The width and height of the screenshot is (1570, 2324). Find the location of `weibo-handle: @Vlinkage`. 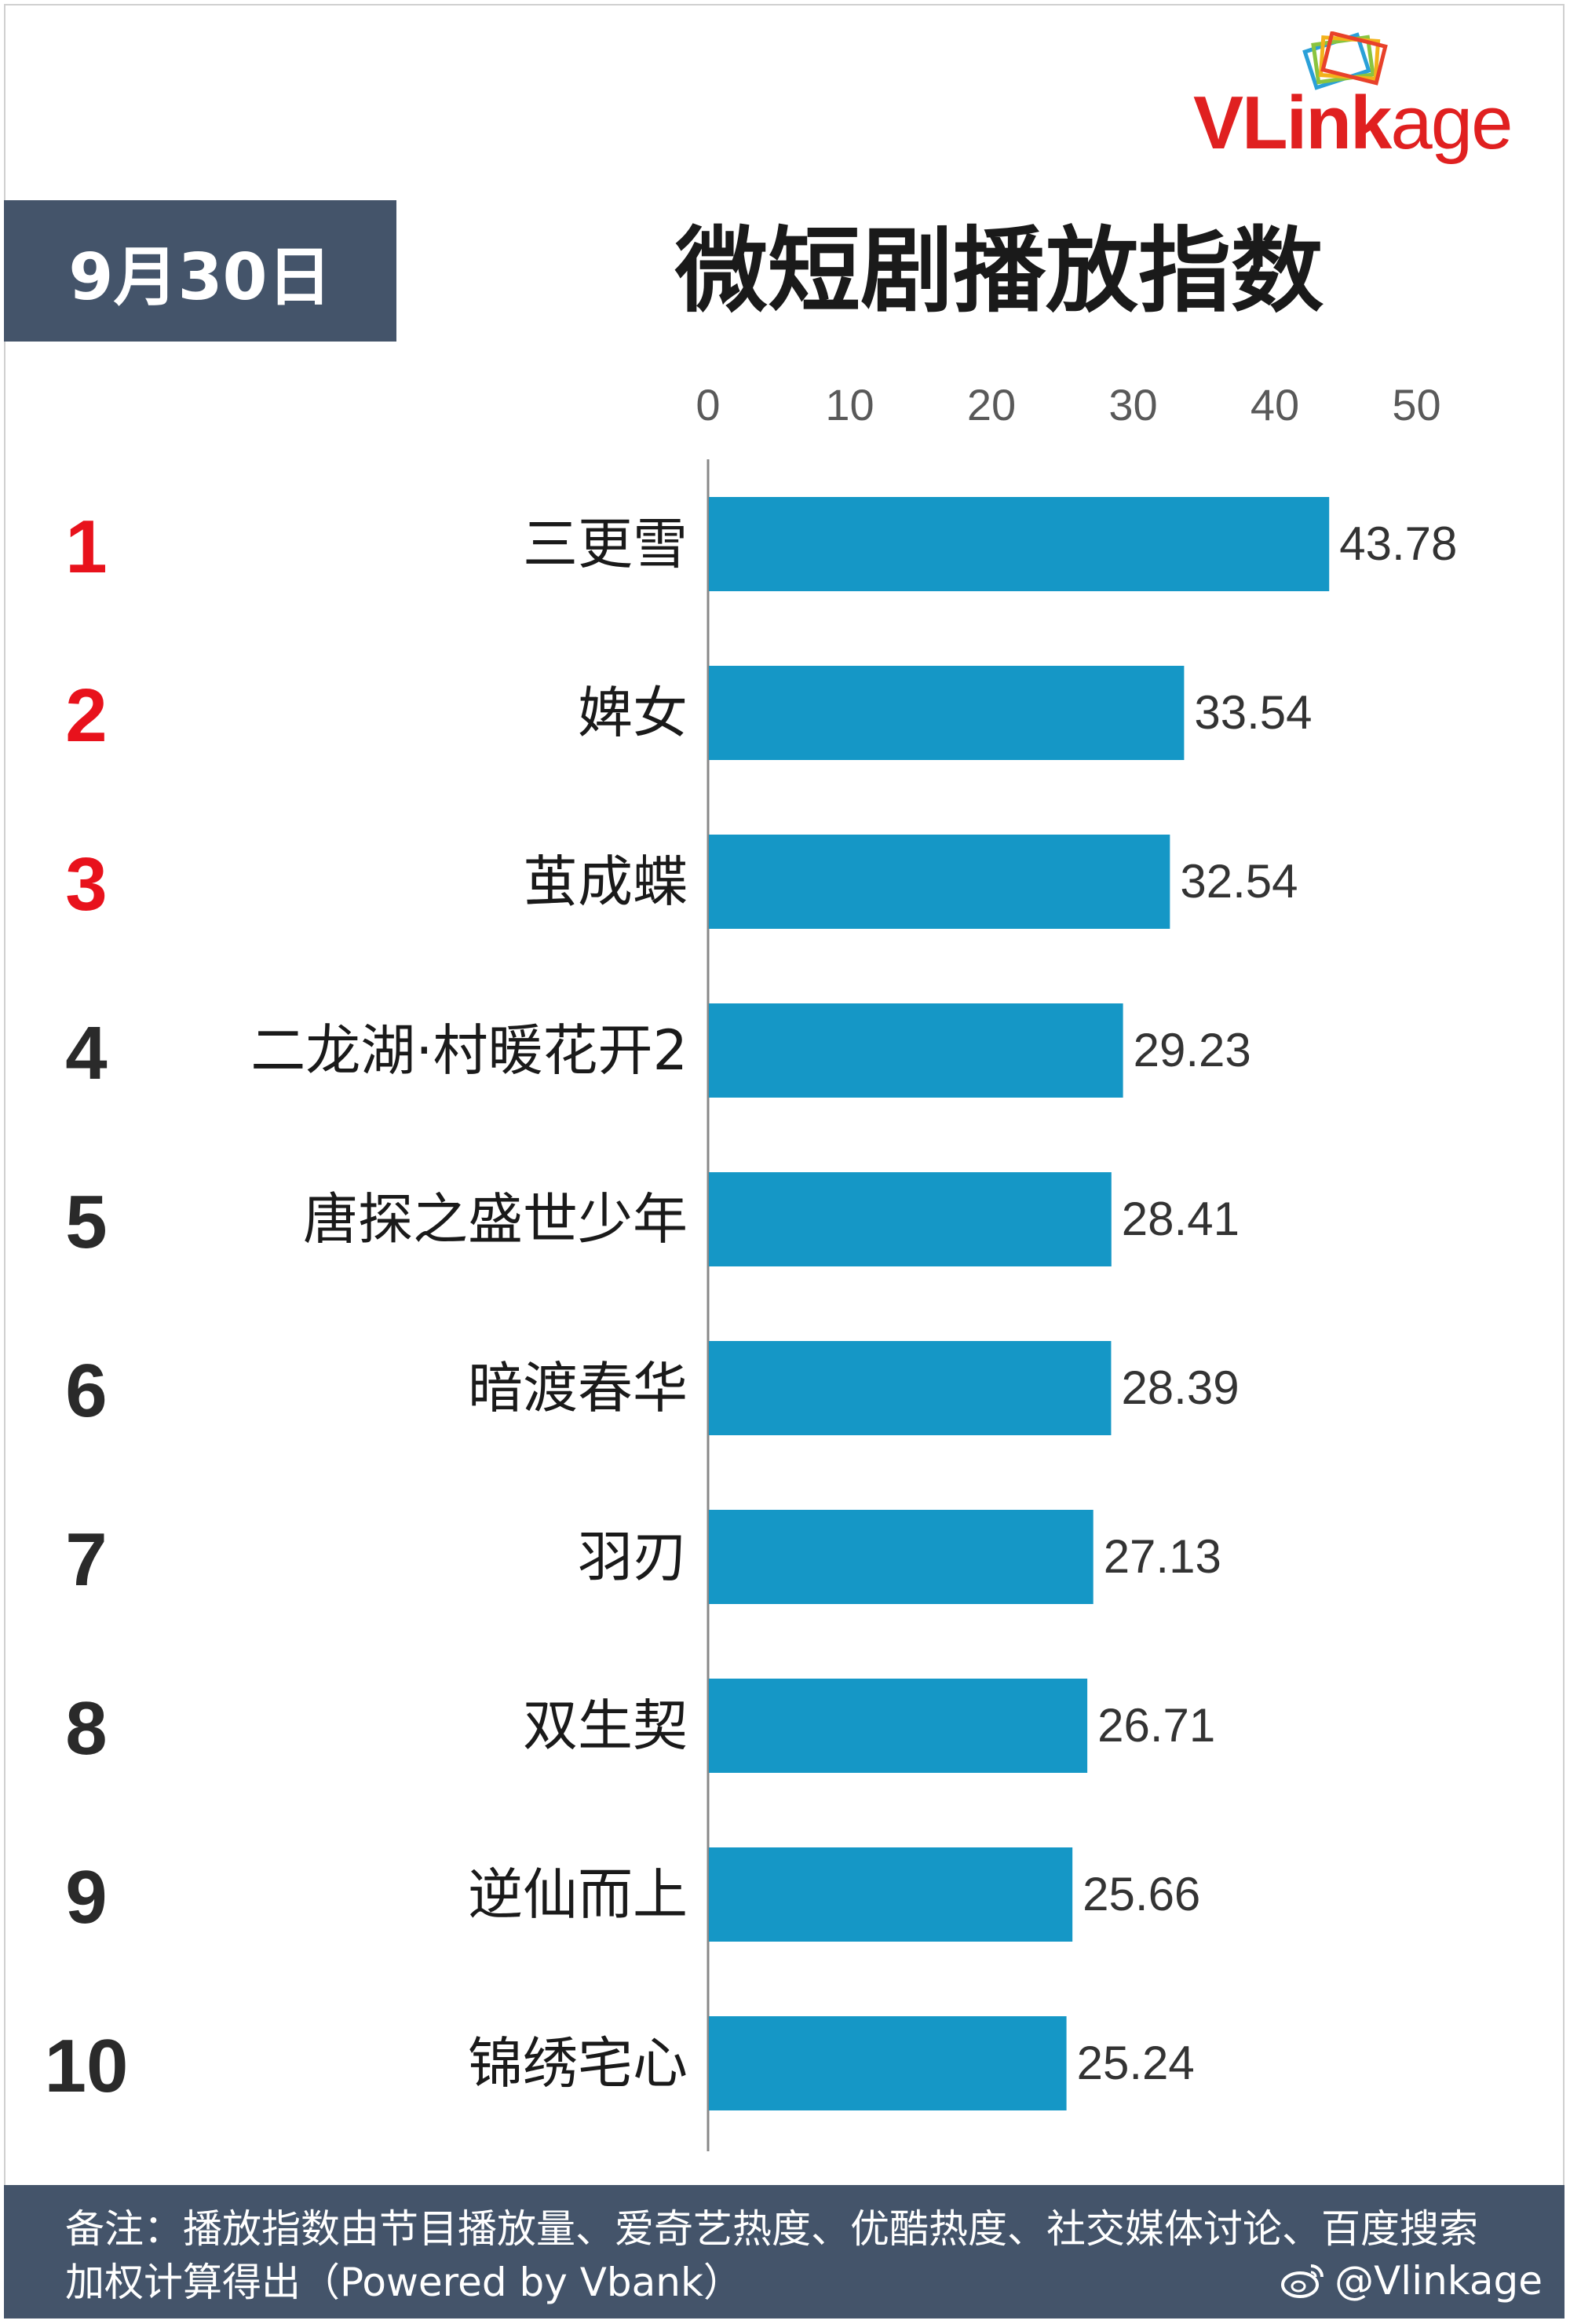

weibo-handle: @Vlinkage is located at coordinates (1411, 2281).